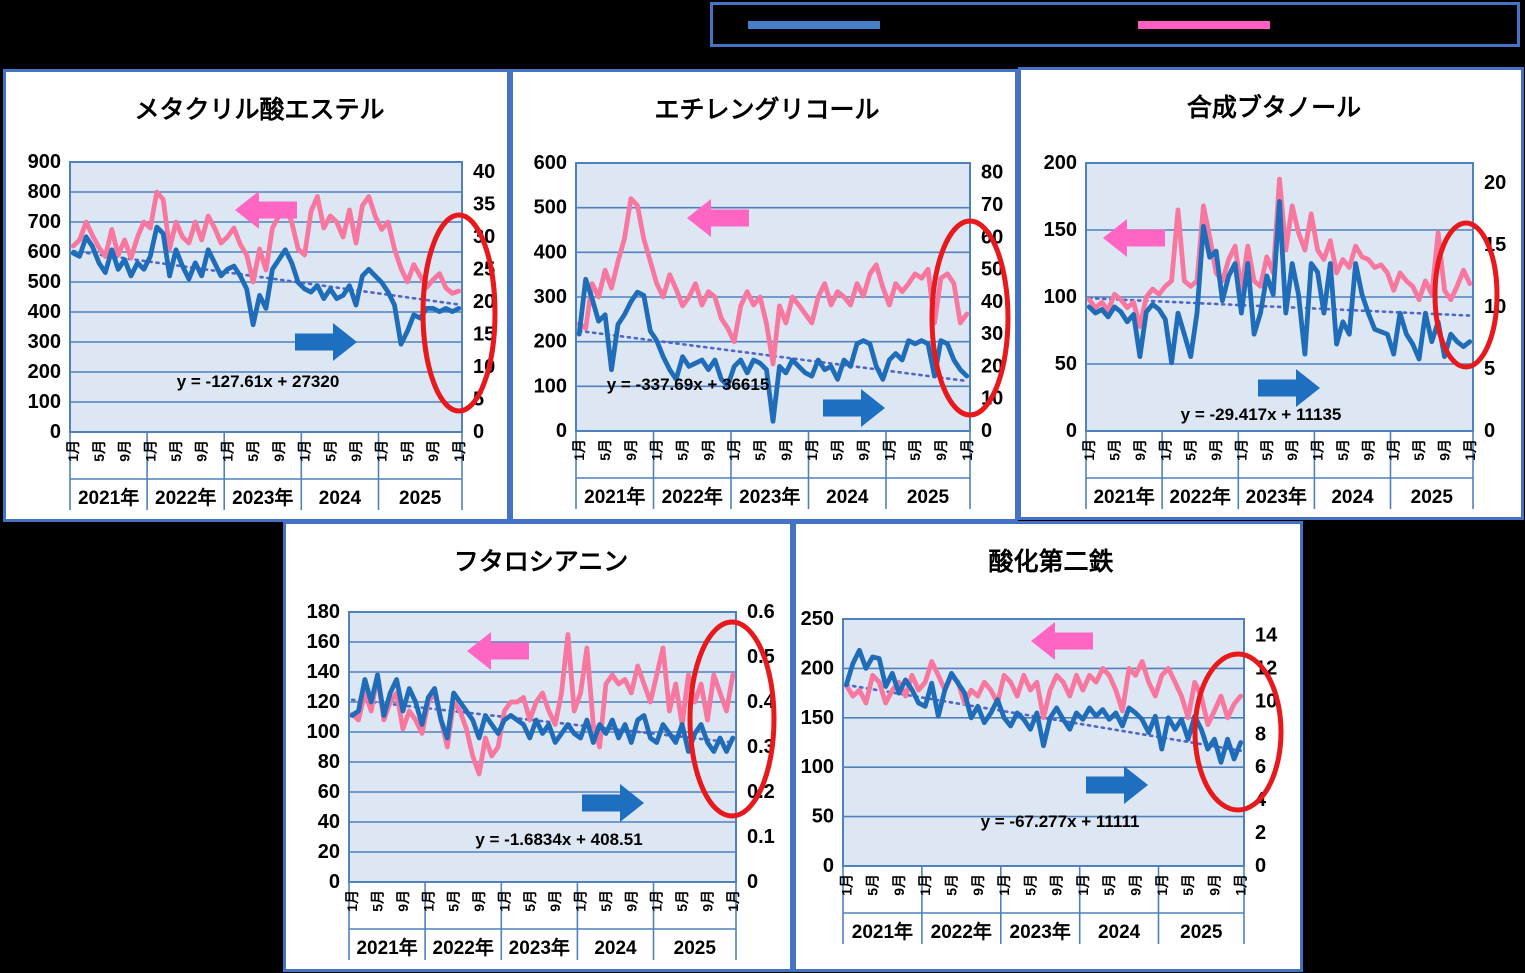  I want to click on plot-border, so click(1043, 742).